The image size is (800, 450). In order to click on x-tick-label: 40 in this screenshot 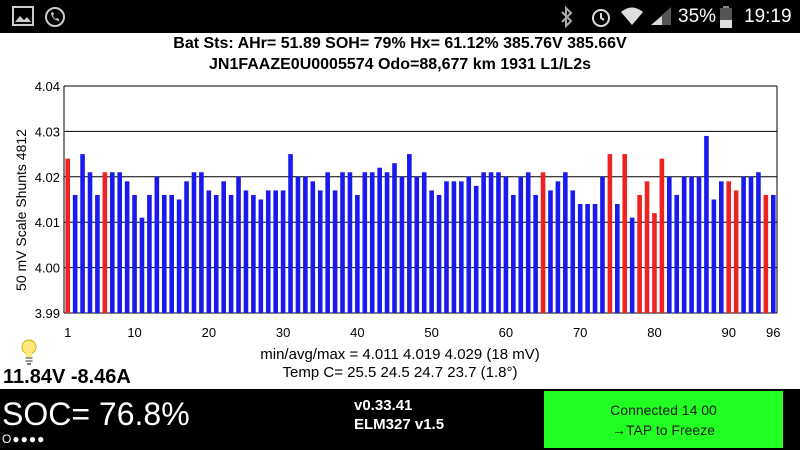, I will do `click(357, 332)`.